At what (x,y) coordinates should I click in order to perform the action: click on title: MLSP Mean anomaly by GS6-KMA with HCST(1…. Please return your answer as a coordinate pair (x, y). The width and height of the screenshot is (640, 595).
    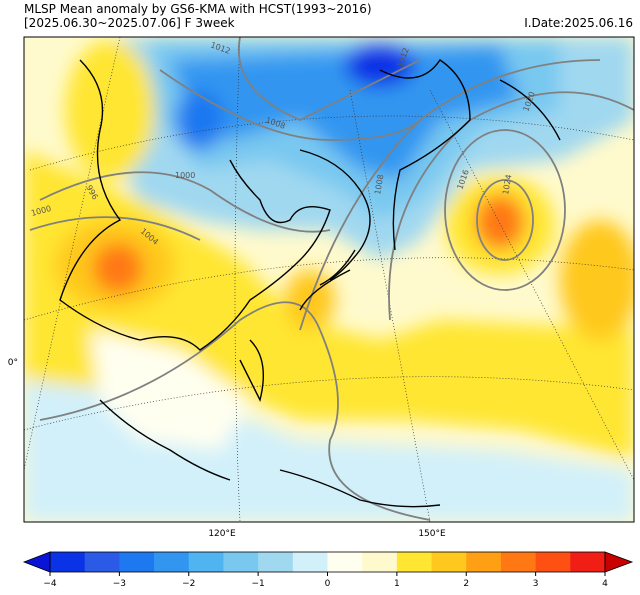
    Looking at the image, I should click on (198, 9).